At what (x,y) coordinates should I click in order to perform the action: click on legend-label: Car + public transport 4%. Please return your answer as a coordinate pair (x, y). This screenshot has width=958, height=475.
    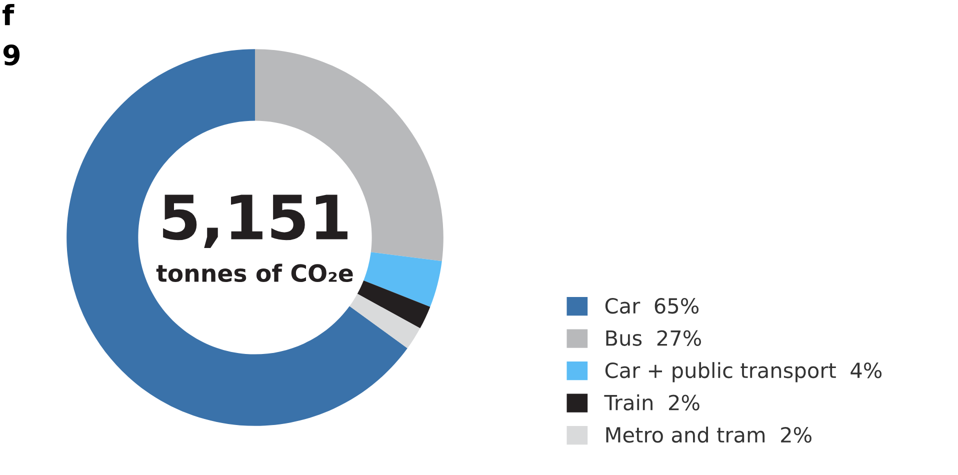
    Looking at the image, I should click on (743, 372).